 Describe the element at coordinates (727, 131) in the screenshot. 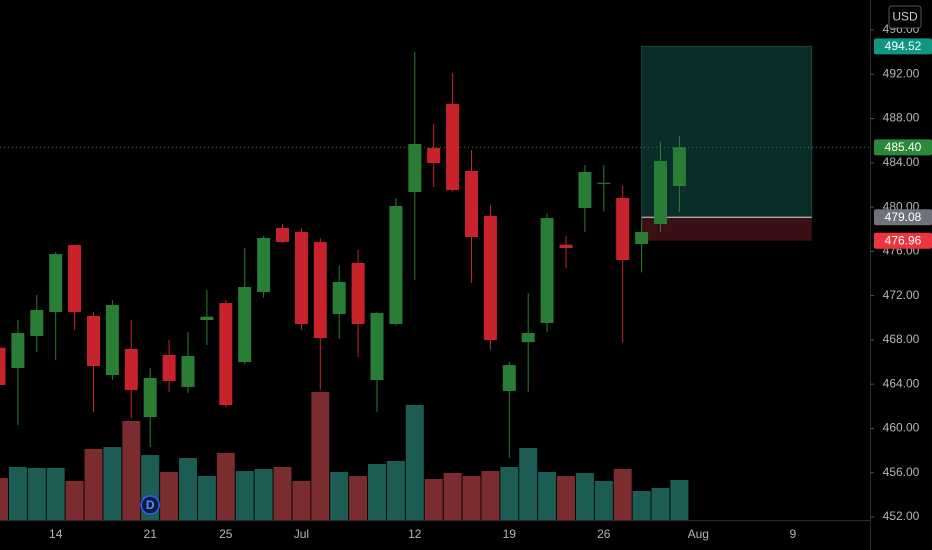

I see `profit-zone` at that location.